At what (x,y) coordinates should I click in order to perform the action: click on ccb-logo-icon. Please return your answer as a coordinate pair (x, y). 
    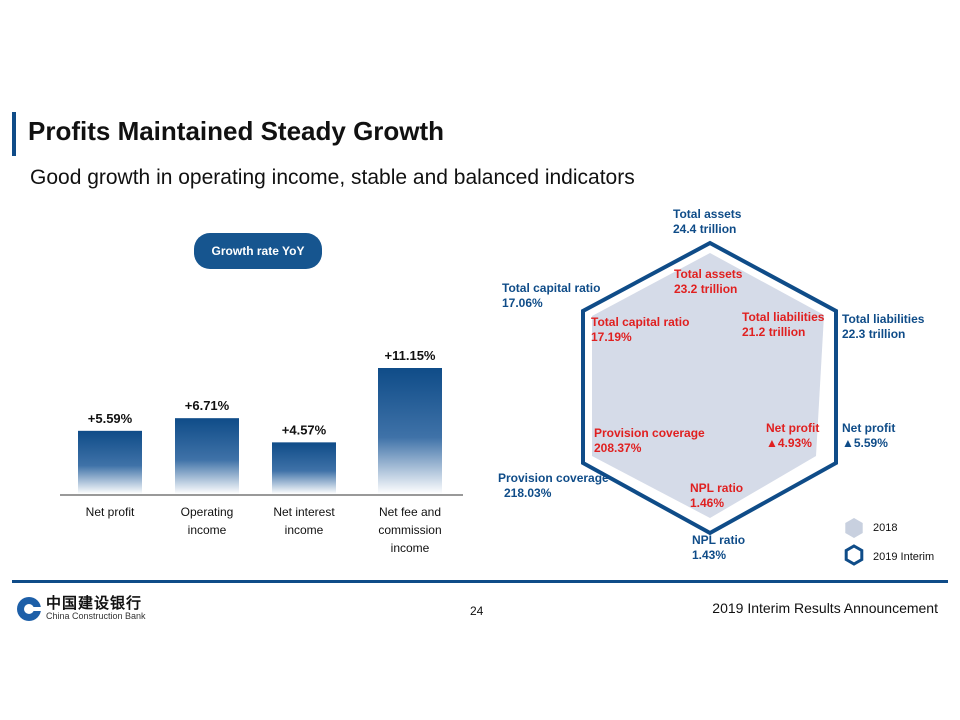
    Looking at the image, I should click on (29, 609).